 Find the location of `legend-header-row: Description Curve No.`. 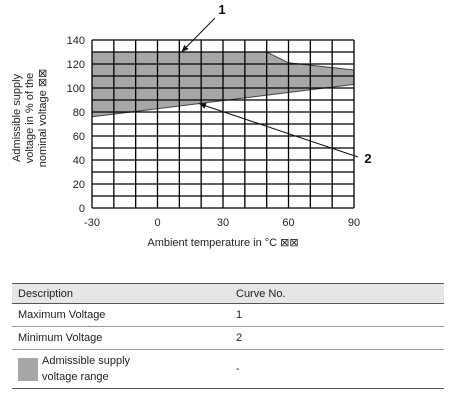

legend-header-row: Description Curve No. is located at coordinates (228, 293).